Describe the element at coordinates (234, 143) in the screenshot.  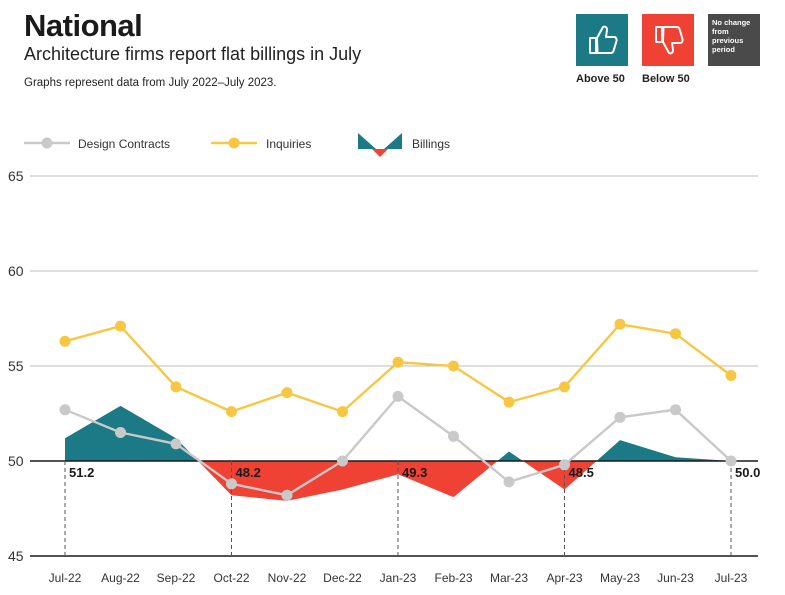
I see `legend-inquiries-marker` at that location.